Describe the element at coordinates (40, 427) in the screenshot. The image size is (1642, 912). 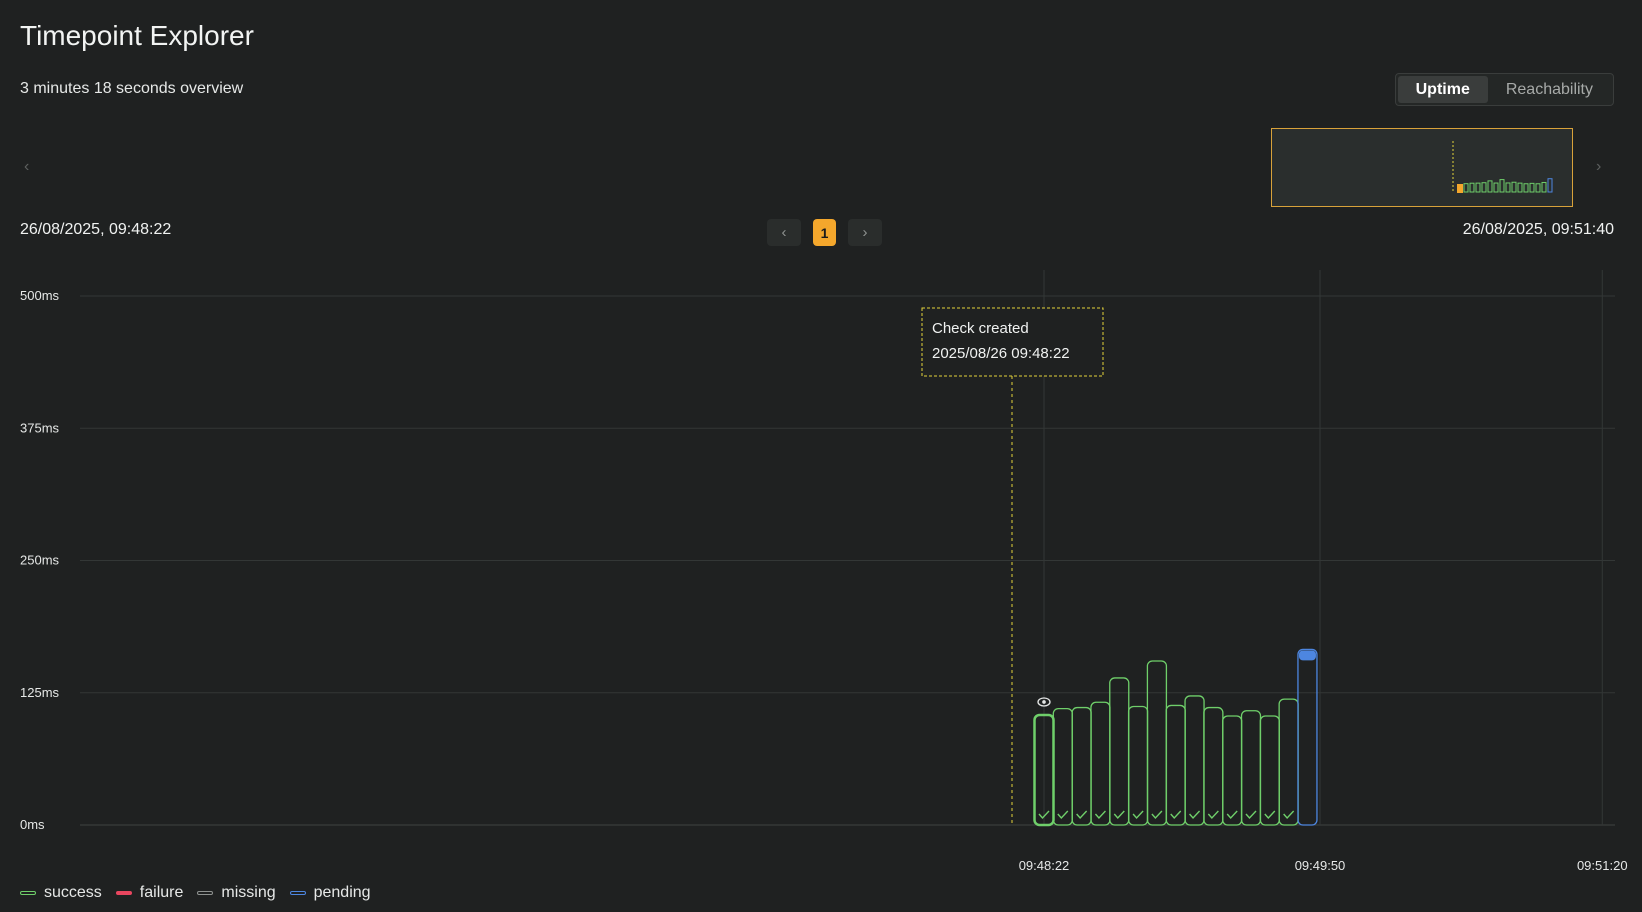
I see `y-tick-label: 375ms` at that location.